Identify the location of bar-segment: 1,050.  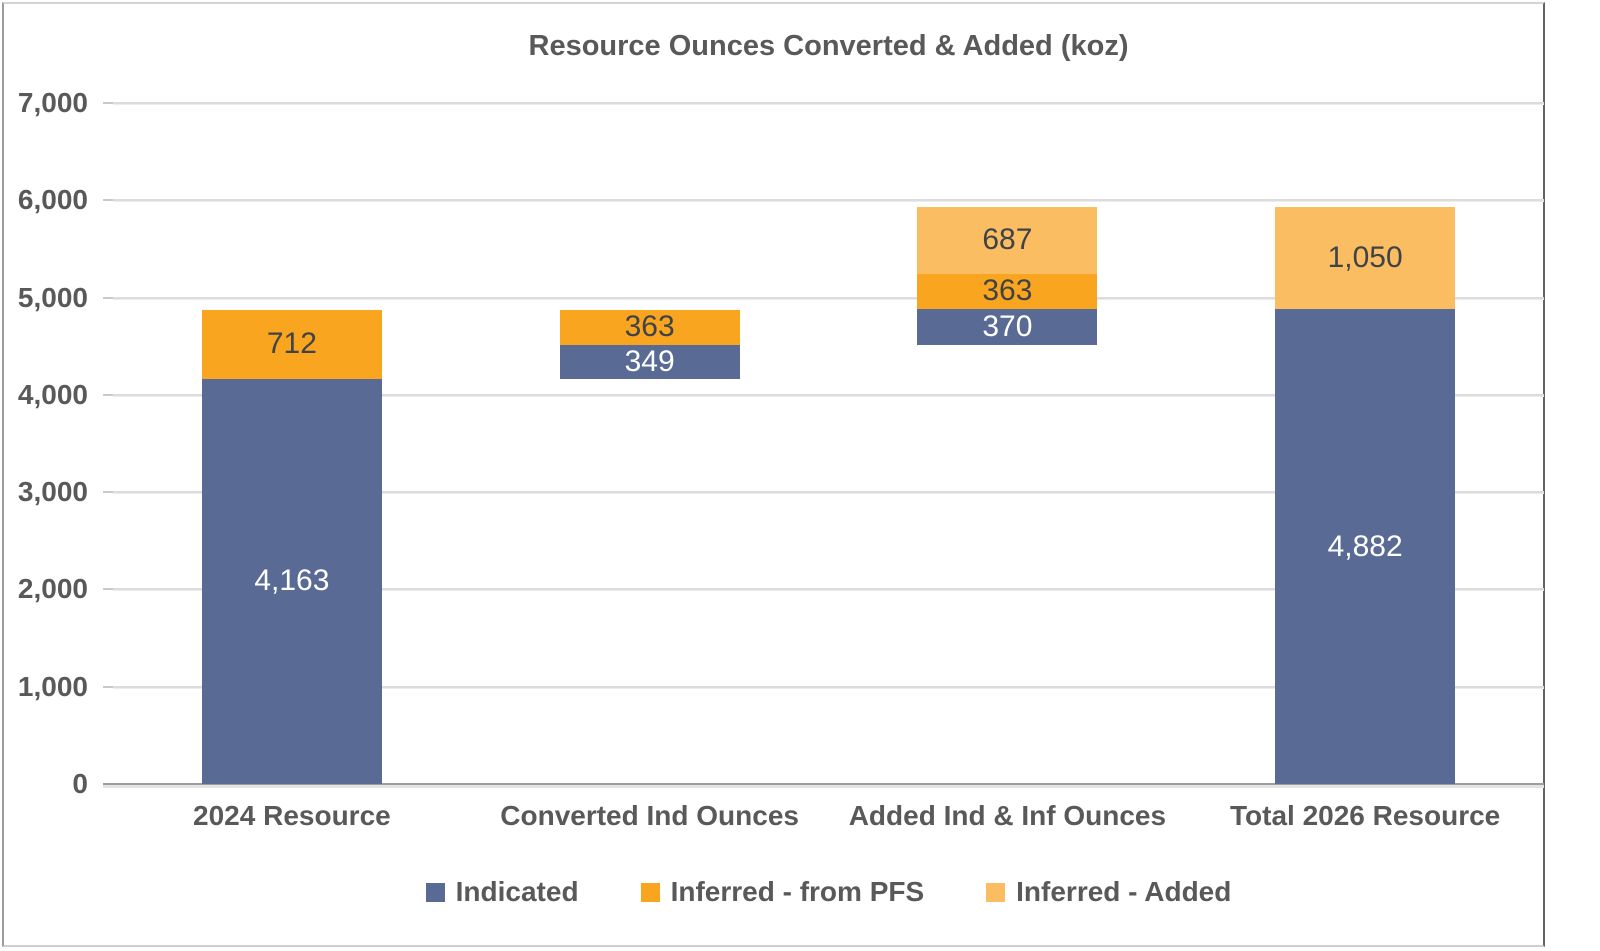
(1365, 258).